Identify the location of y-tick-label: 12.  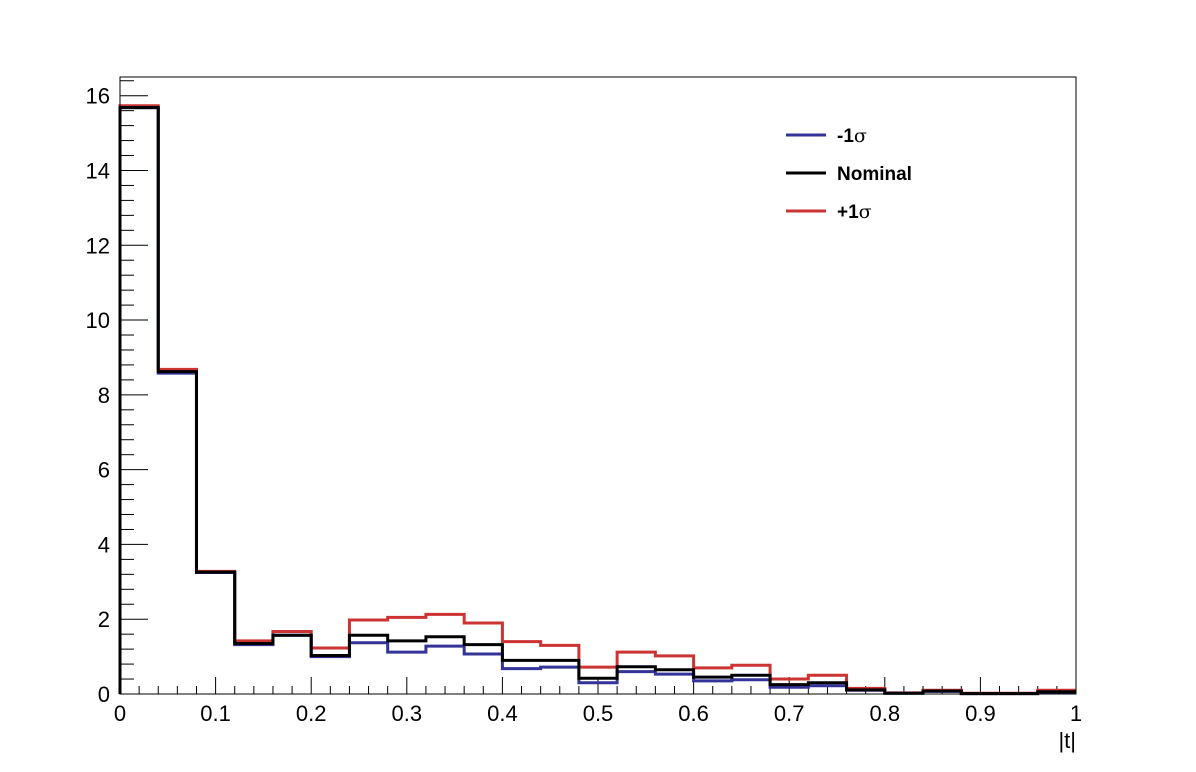
(98, 245).